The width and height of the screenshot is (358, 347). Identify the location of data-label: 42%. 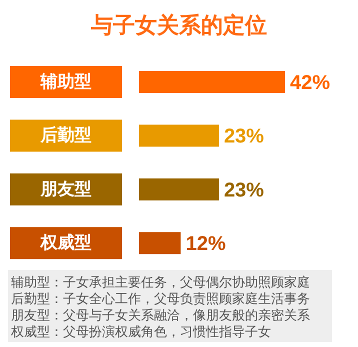
(310, 83).